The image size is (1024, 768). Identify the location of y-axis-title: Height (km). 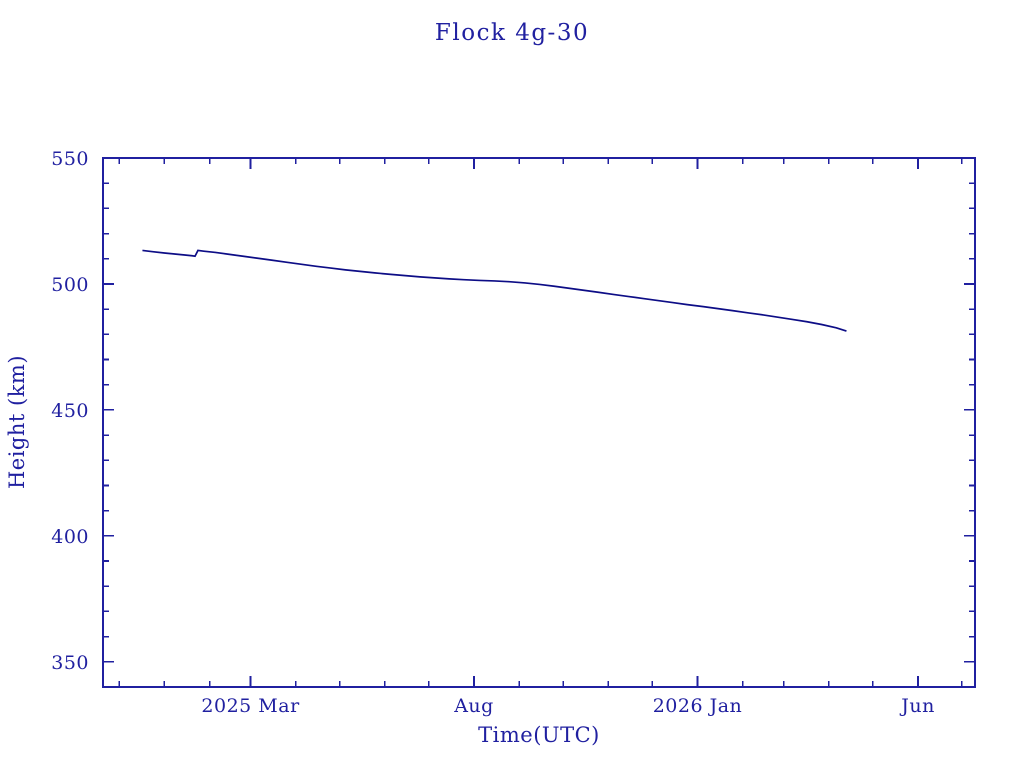
(17, 422).